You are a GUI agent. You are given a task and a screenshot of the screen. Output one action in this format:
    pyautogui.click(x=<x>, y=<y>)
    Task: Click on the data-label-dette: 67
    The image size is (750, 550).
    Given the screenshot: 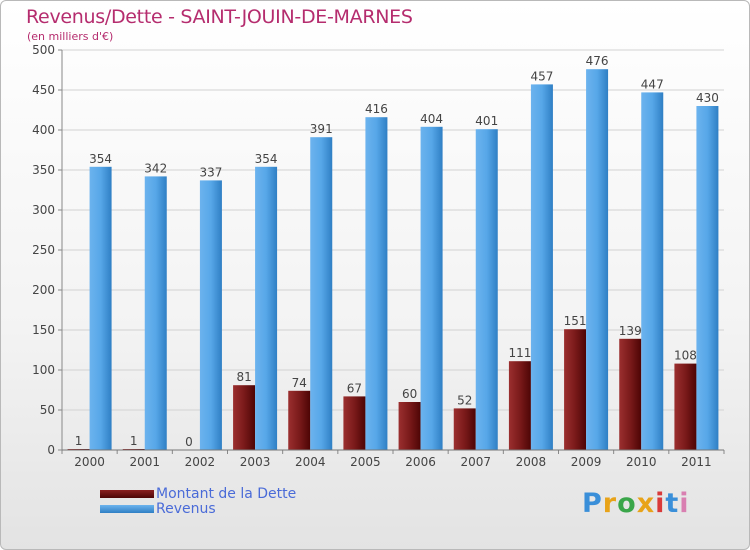 What is the action you would take?
    pyautogui.click(x=354, y=388)
    